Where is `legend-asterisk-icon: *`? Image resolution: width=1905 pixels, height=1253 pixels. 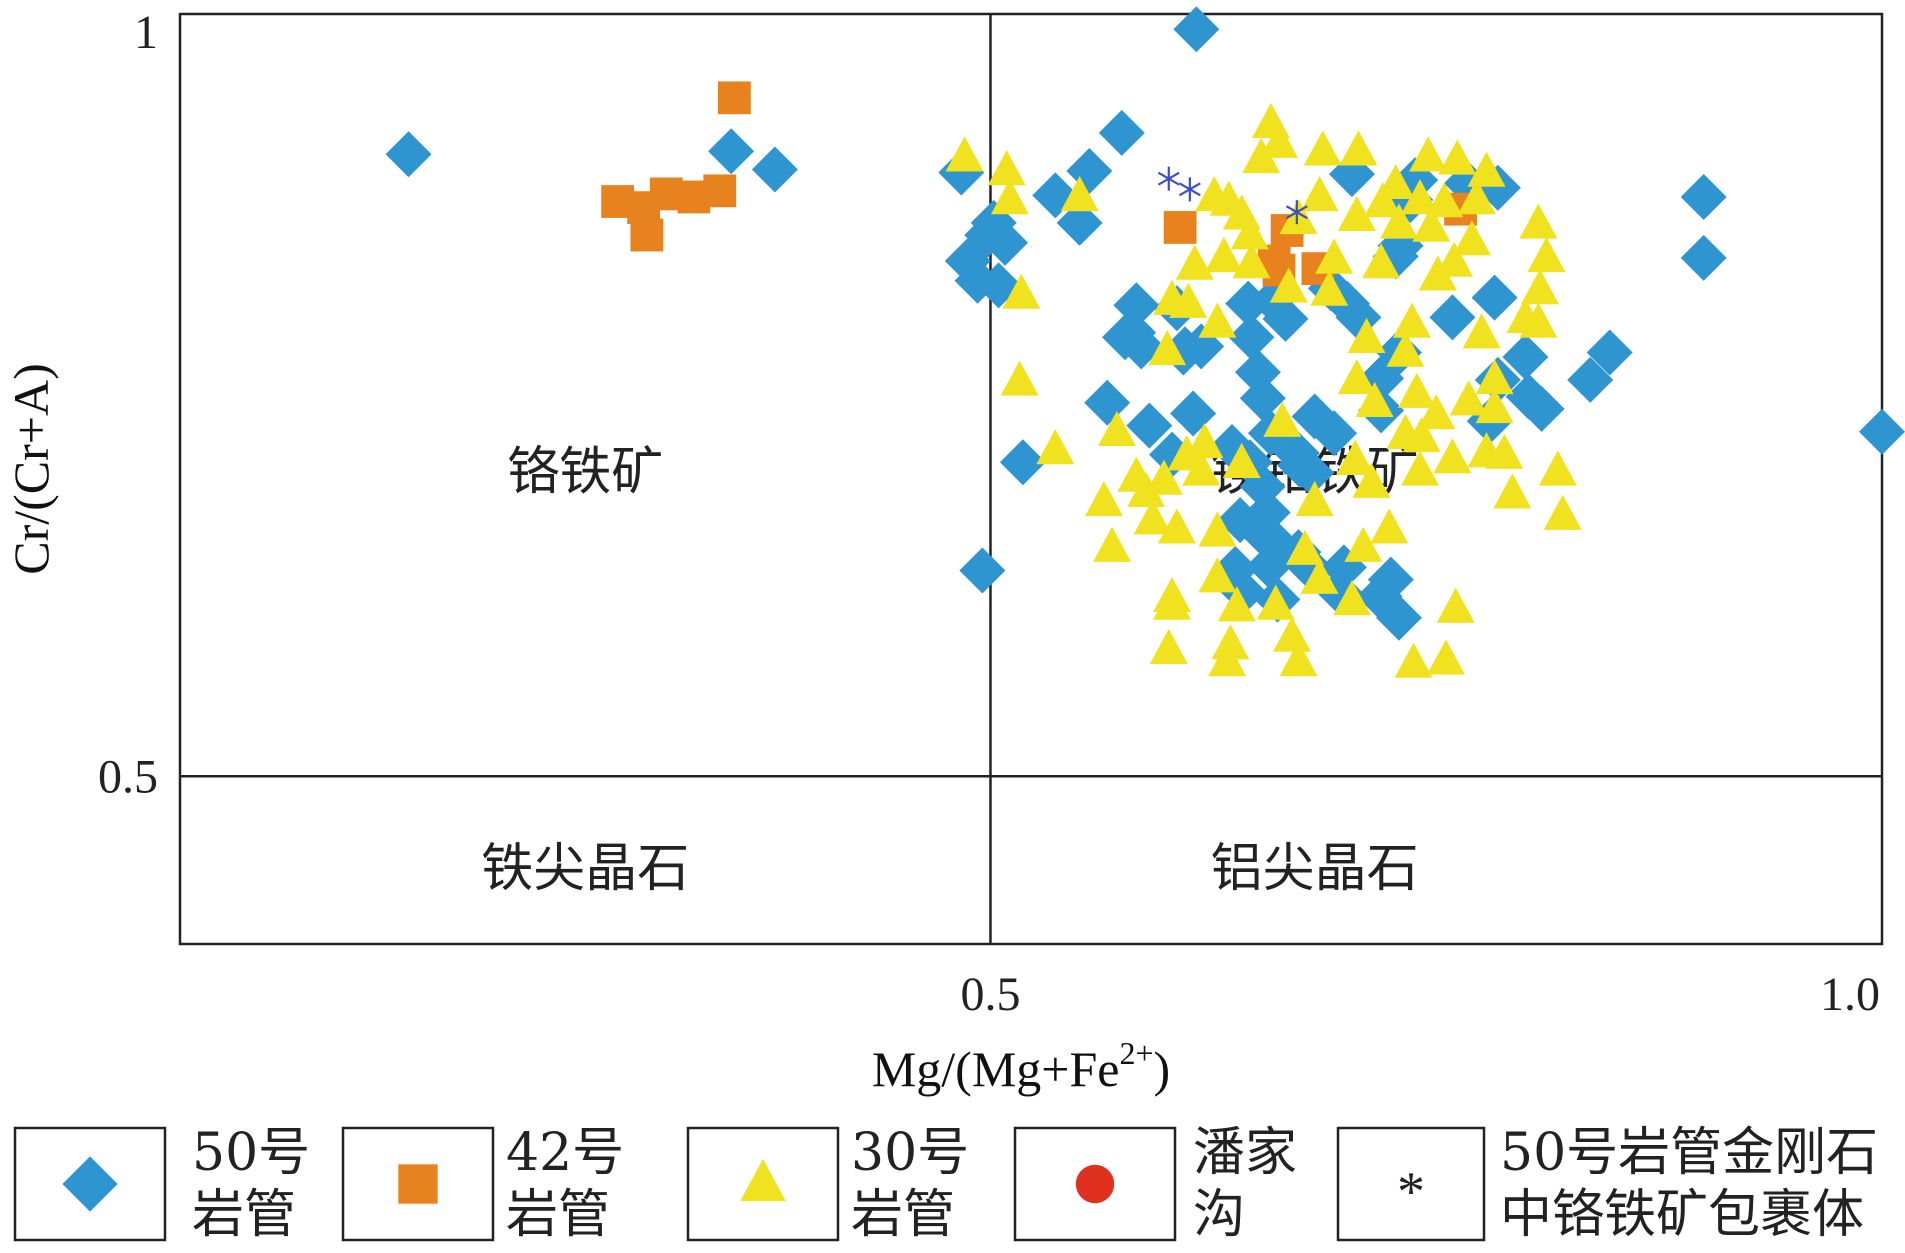
legend-asterisk-icon: * is located at coordinates (1411, 1192).